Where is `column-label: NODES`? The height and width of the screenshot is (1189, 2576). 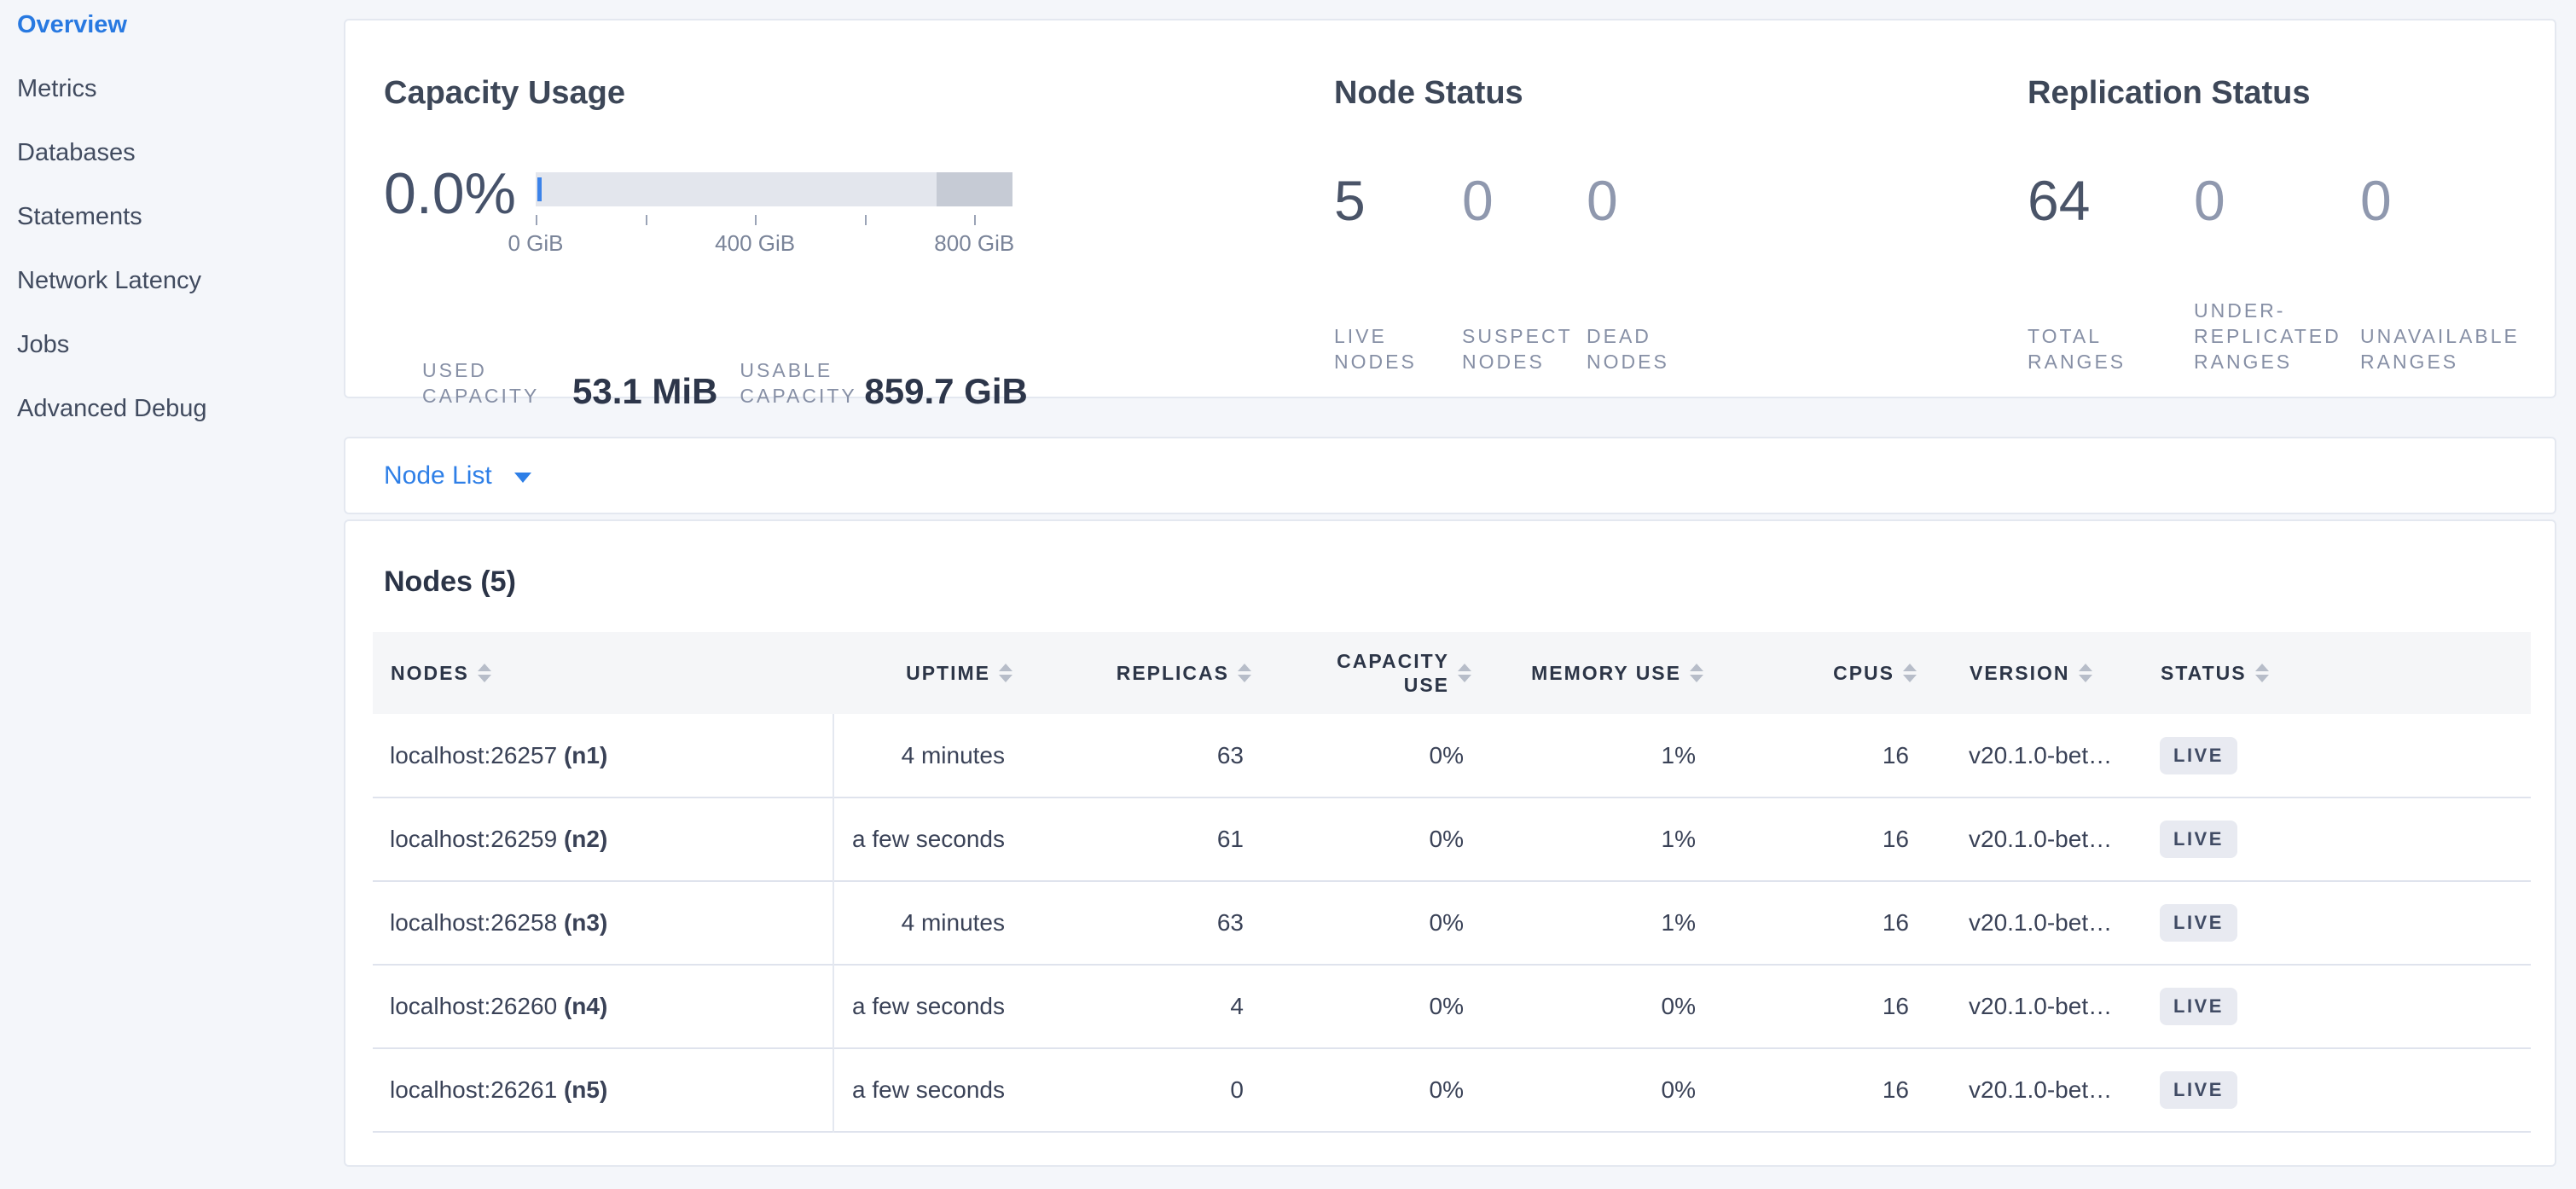
column-label: NODES is located at coordinates (430, 672).